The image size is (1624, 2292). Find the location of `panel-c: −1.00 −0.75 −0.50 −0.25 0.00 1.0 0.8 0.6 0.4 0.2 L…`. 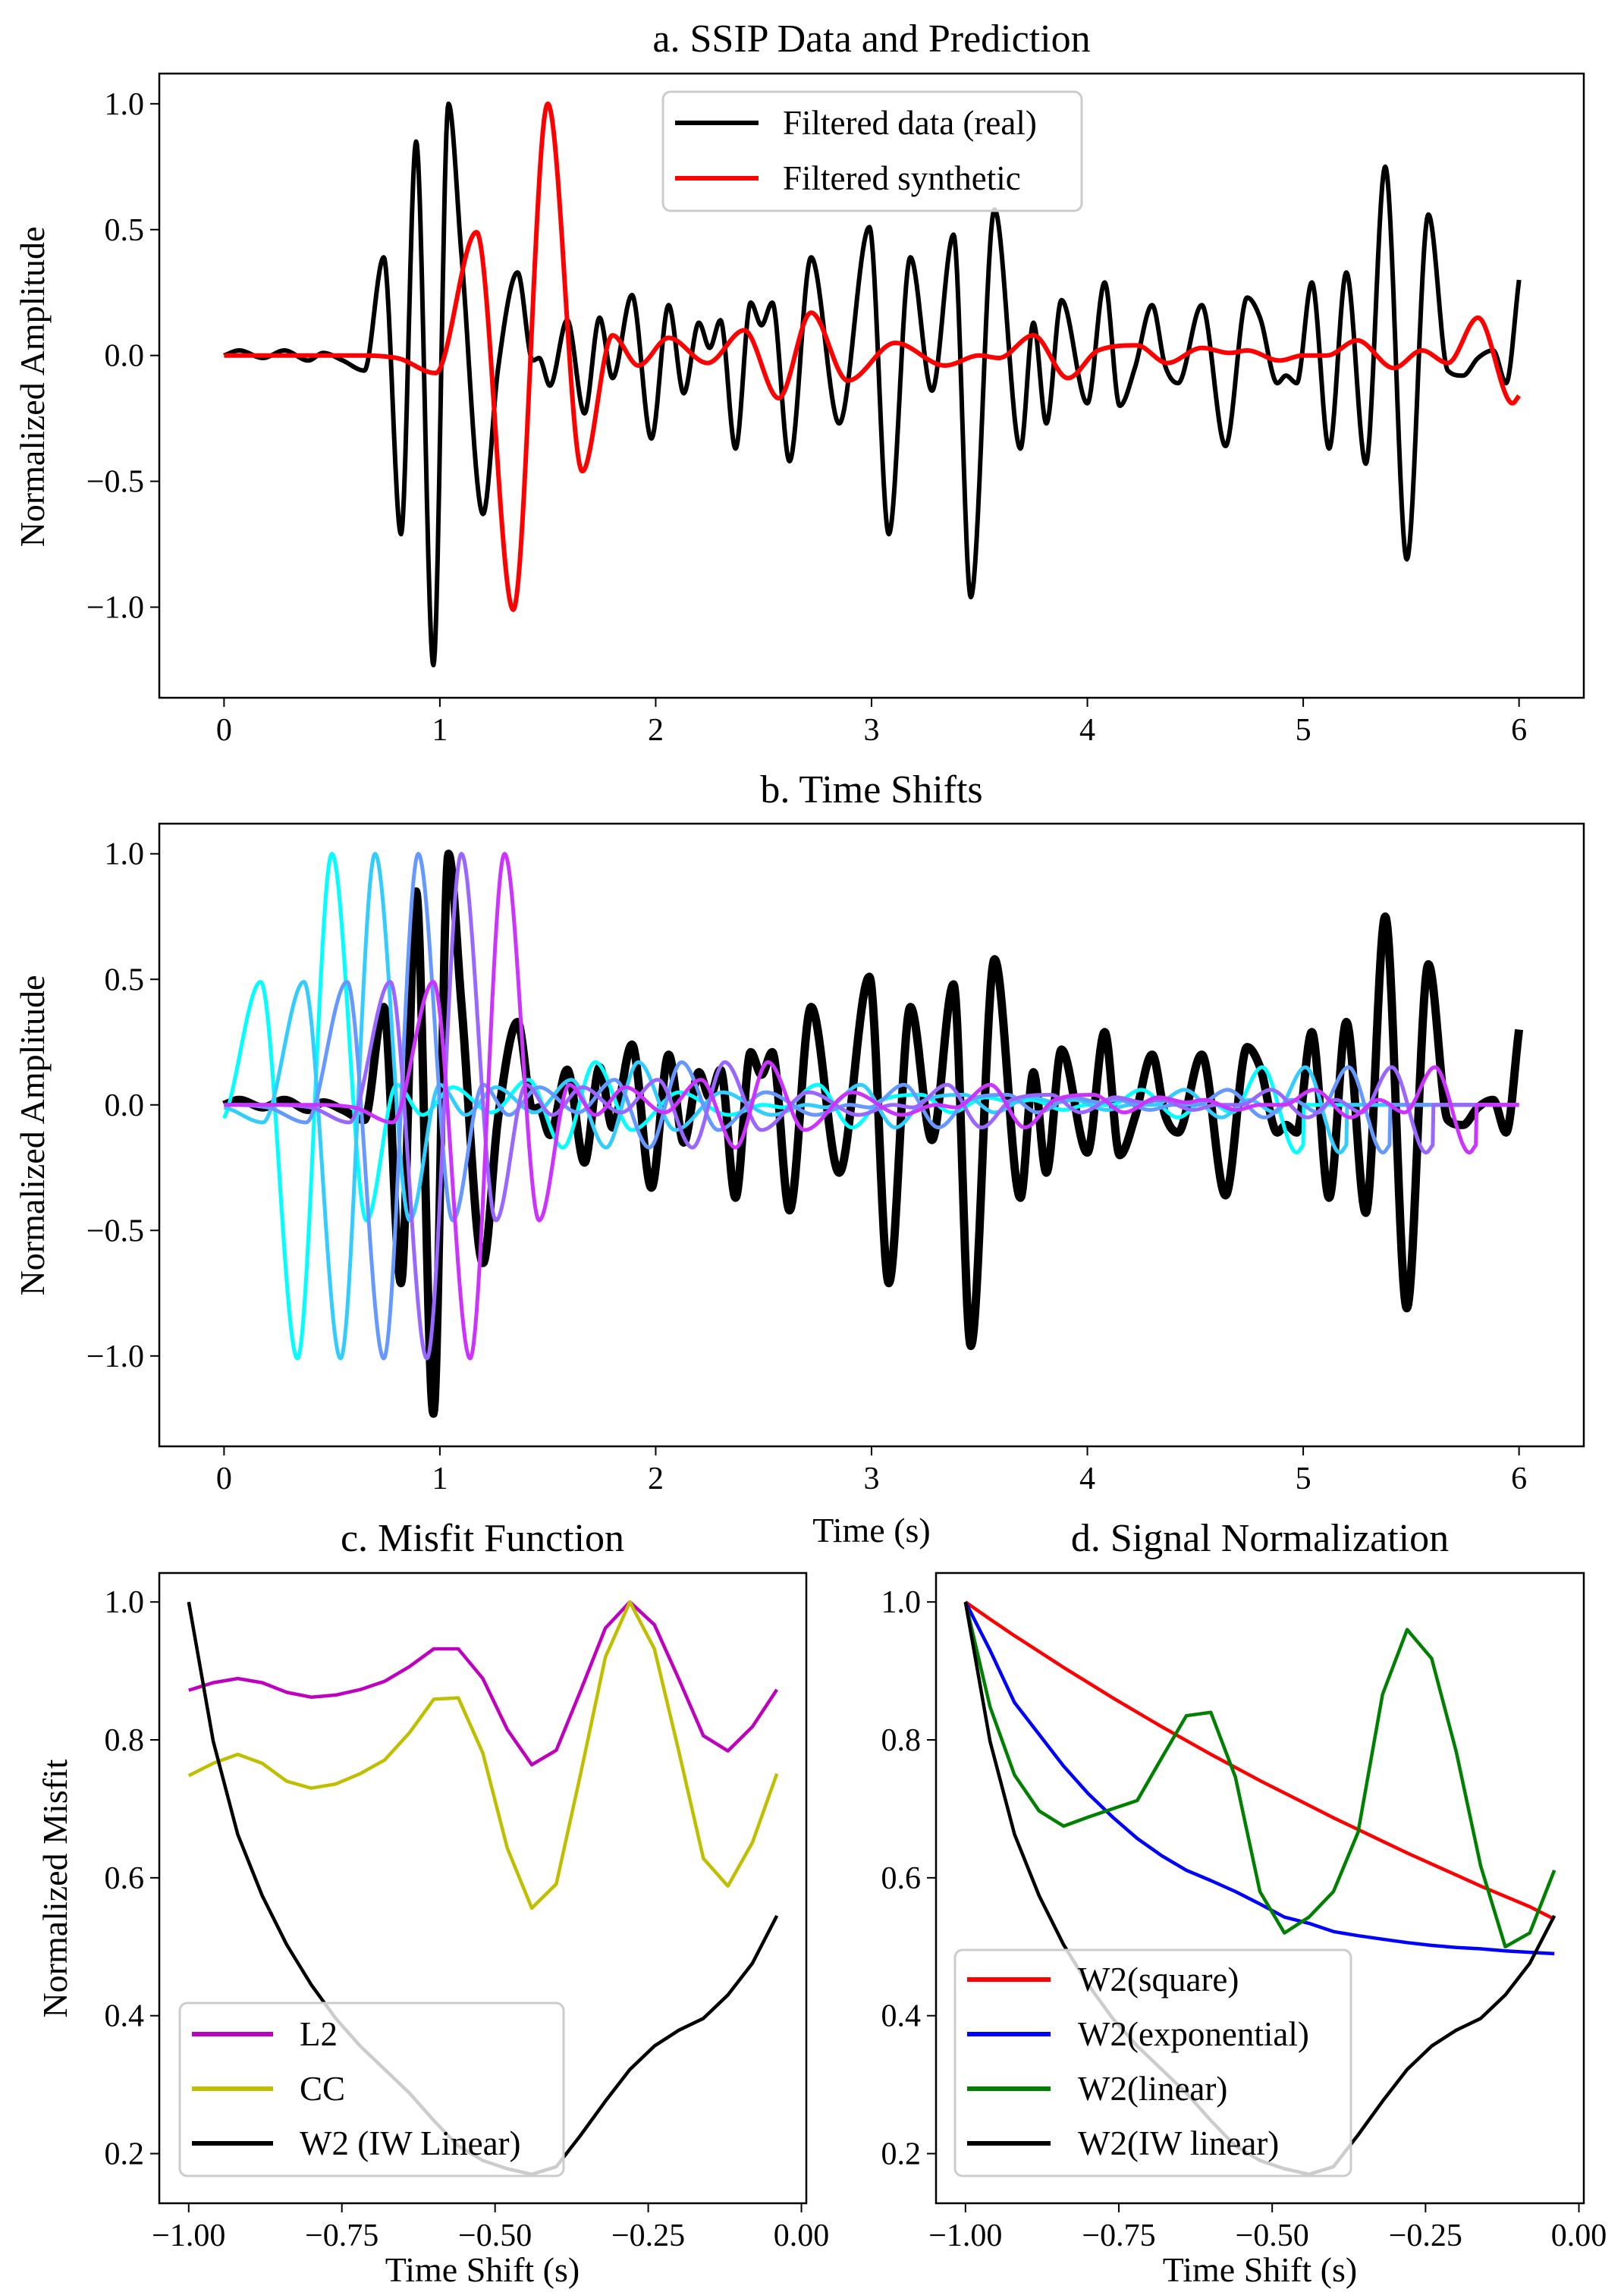

panel-c: −1.00 −0.75 −0.50 −0.25 0.00 1.0 0.8 0.6 0.4 0.2 L… is located at coordinates (467, 1912).